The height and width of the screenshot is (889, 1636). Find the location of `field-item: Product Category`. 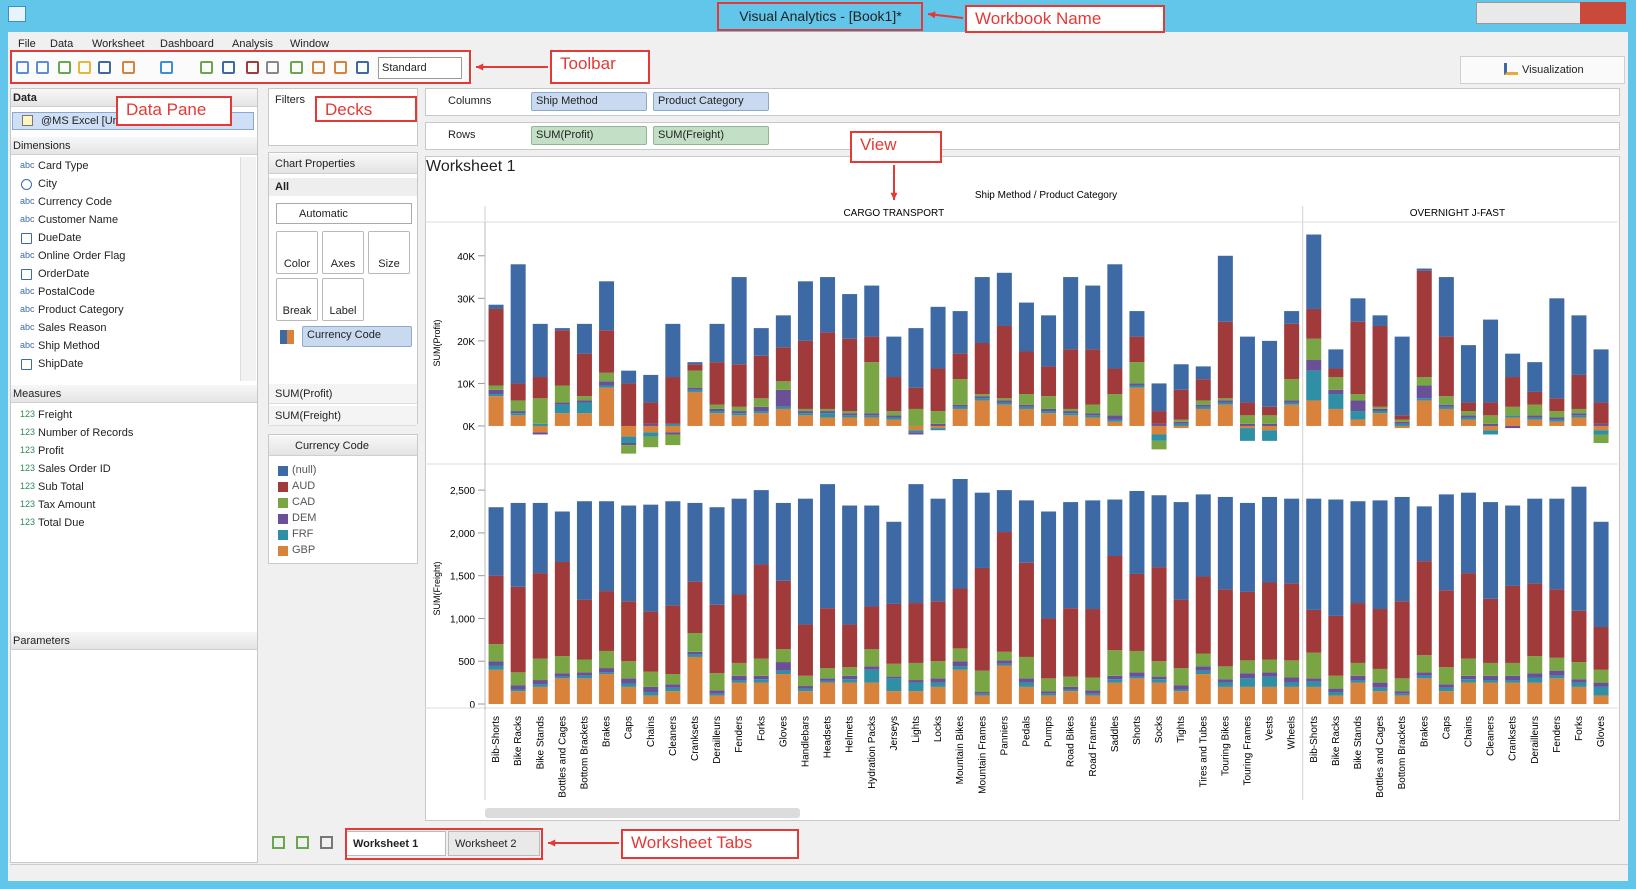

field-item: Product Category is located at coordinates (81, 310).